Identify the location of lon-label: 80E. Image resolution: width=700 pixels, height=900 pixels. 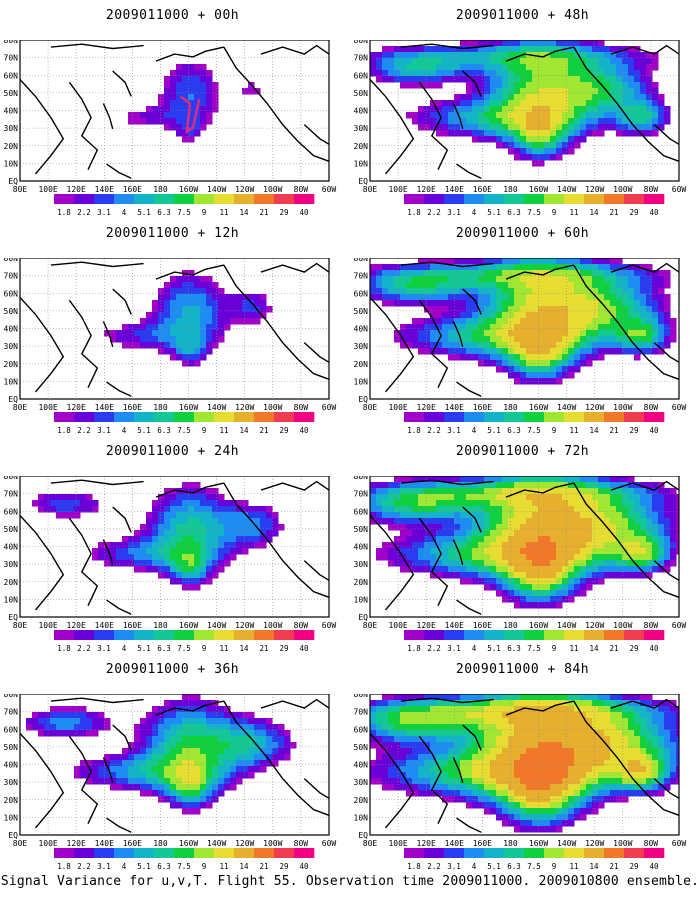
(20, 843).